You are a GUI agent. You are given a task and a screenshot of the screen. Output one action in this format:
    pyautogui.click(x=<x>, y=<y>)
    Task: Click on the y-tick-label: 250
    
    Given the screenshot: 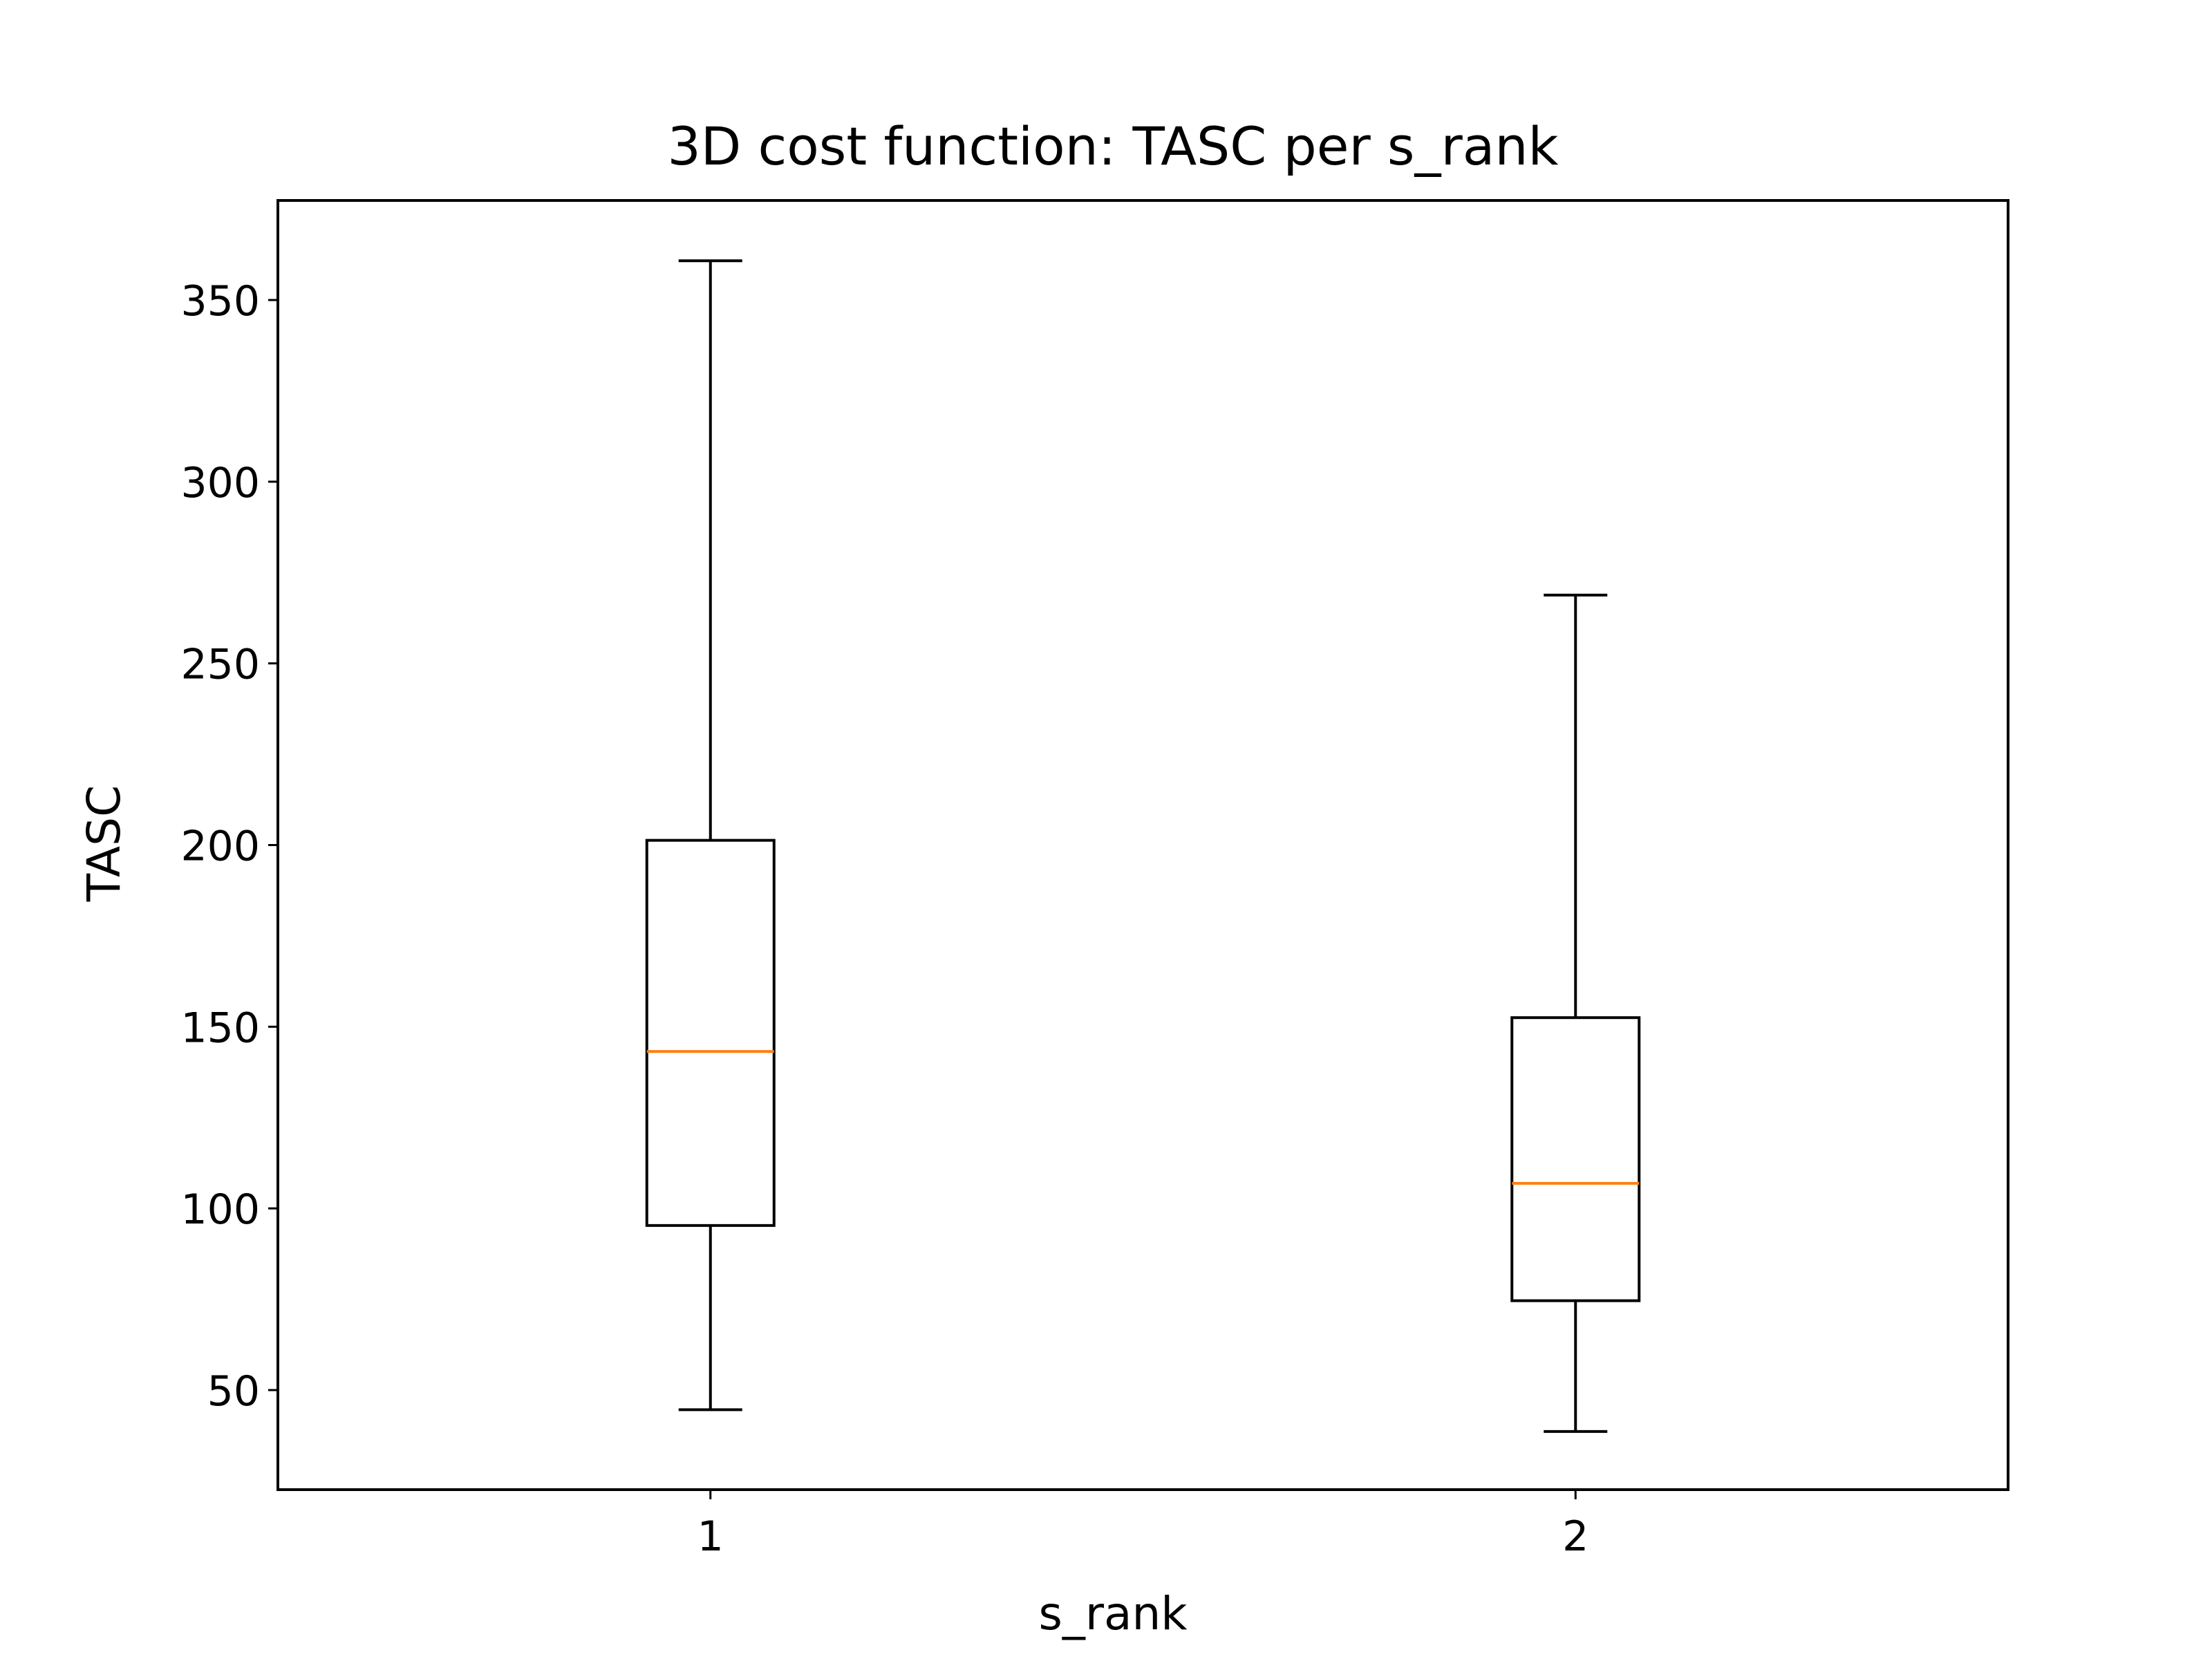 What is the action you would take?
    pyautogui.click(x=220, y=665)
    